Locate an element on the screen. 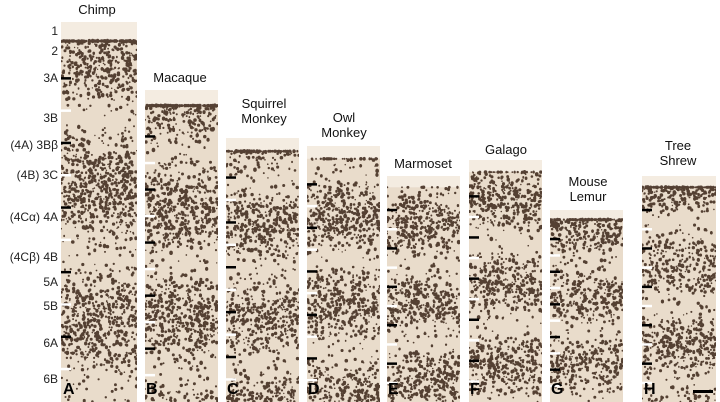  layer-label-5b: 5B is located at coordinates (50, 306).